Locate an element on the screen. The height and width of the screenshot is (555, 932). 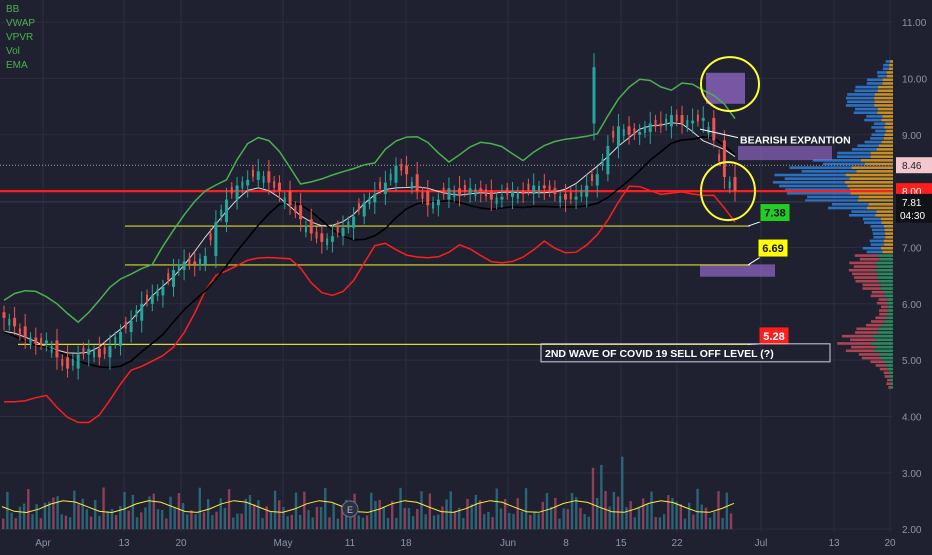
legend-vpvr: VPVR is located at coordinates (19, 37).